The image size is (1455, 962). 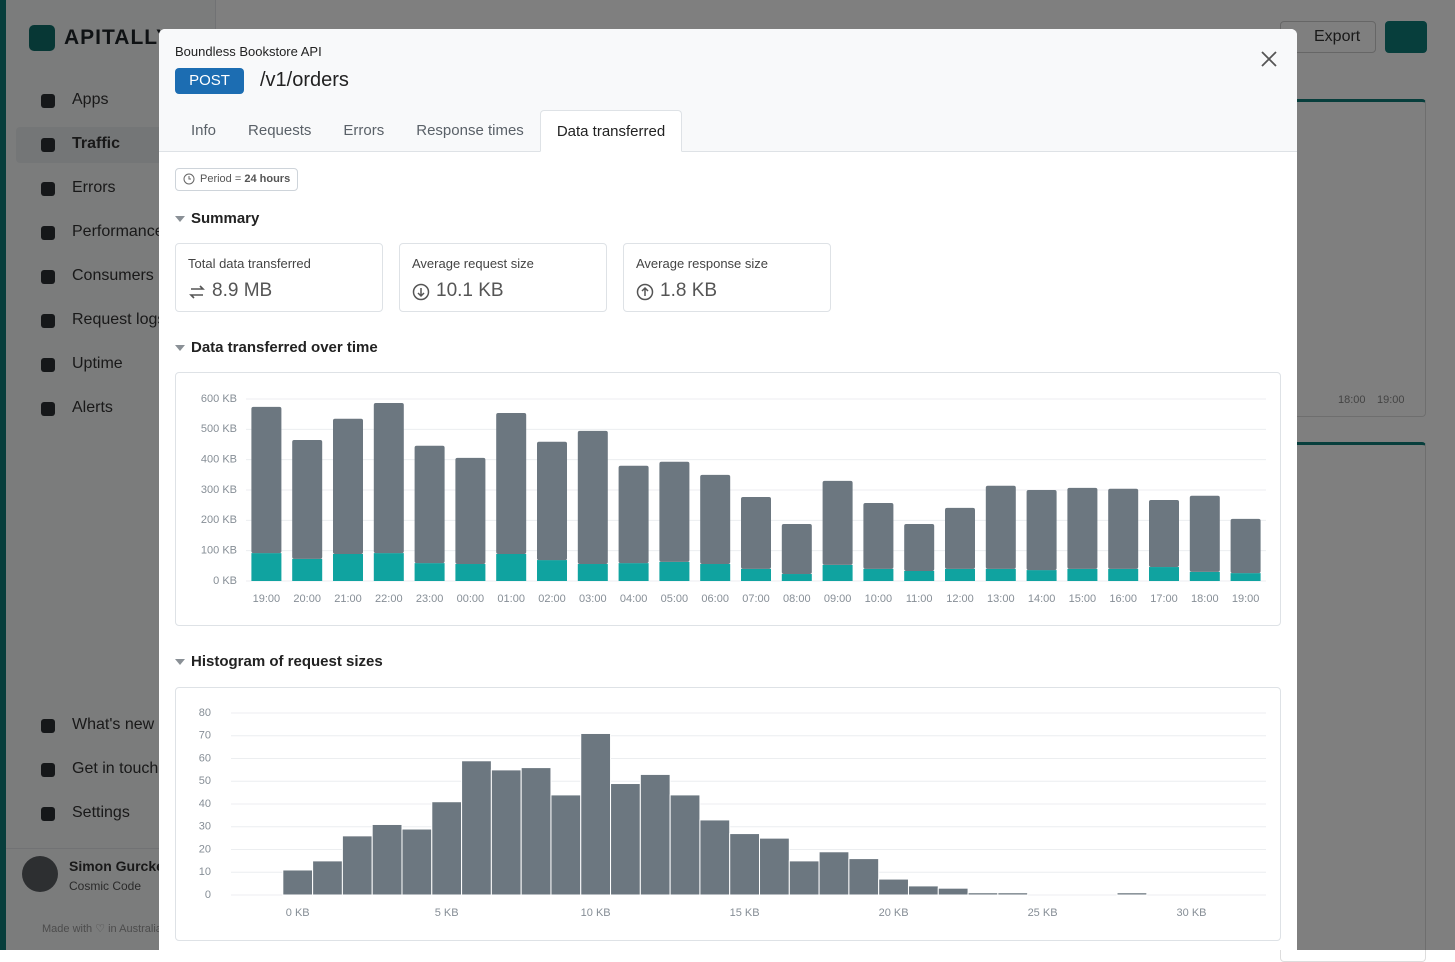 What do you see at coordinates (205, 827) in the screenshot?
I see `y-tick-label: 30` at bounding box center [205, 827].